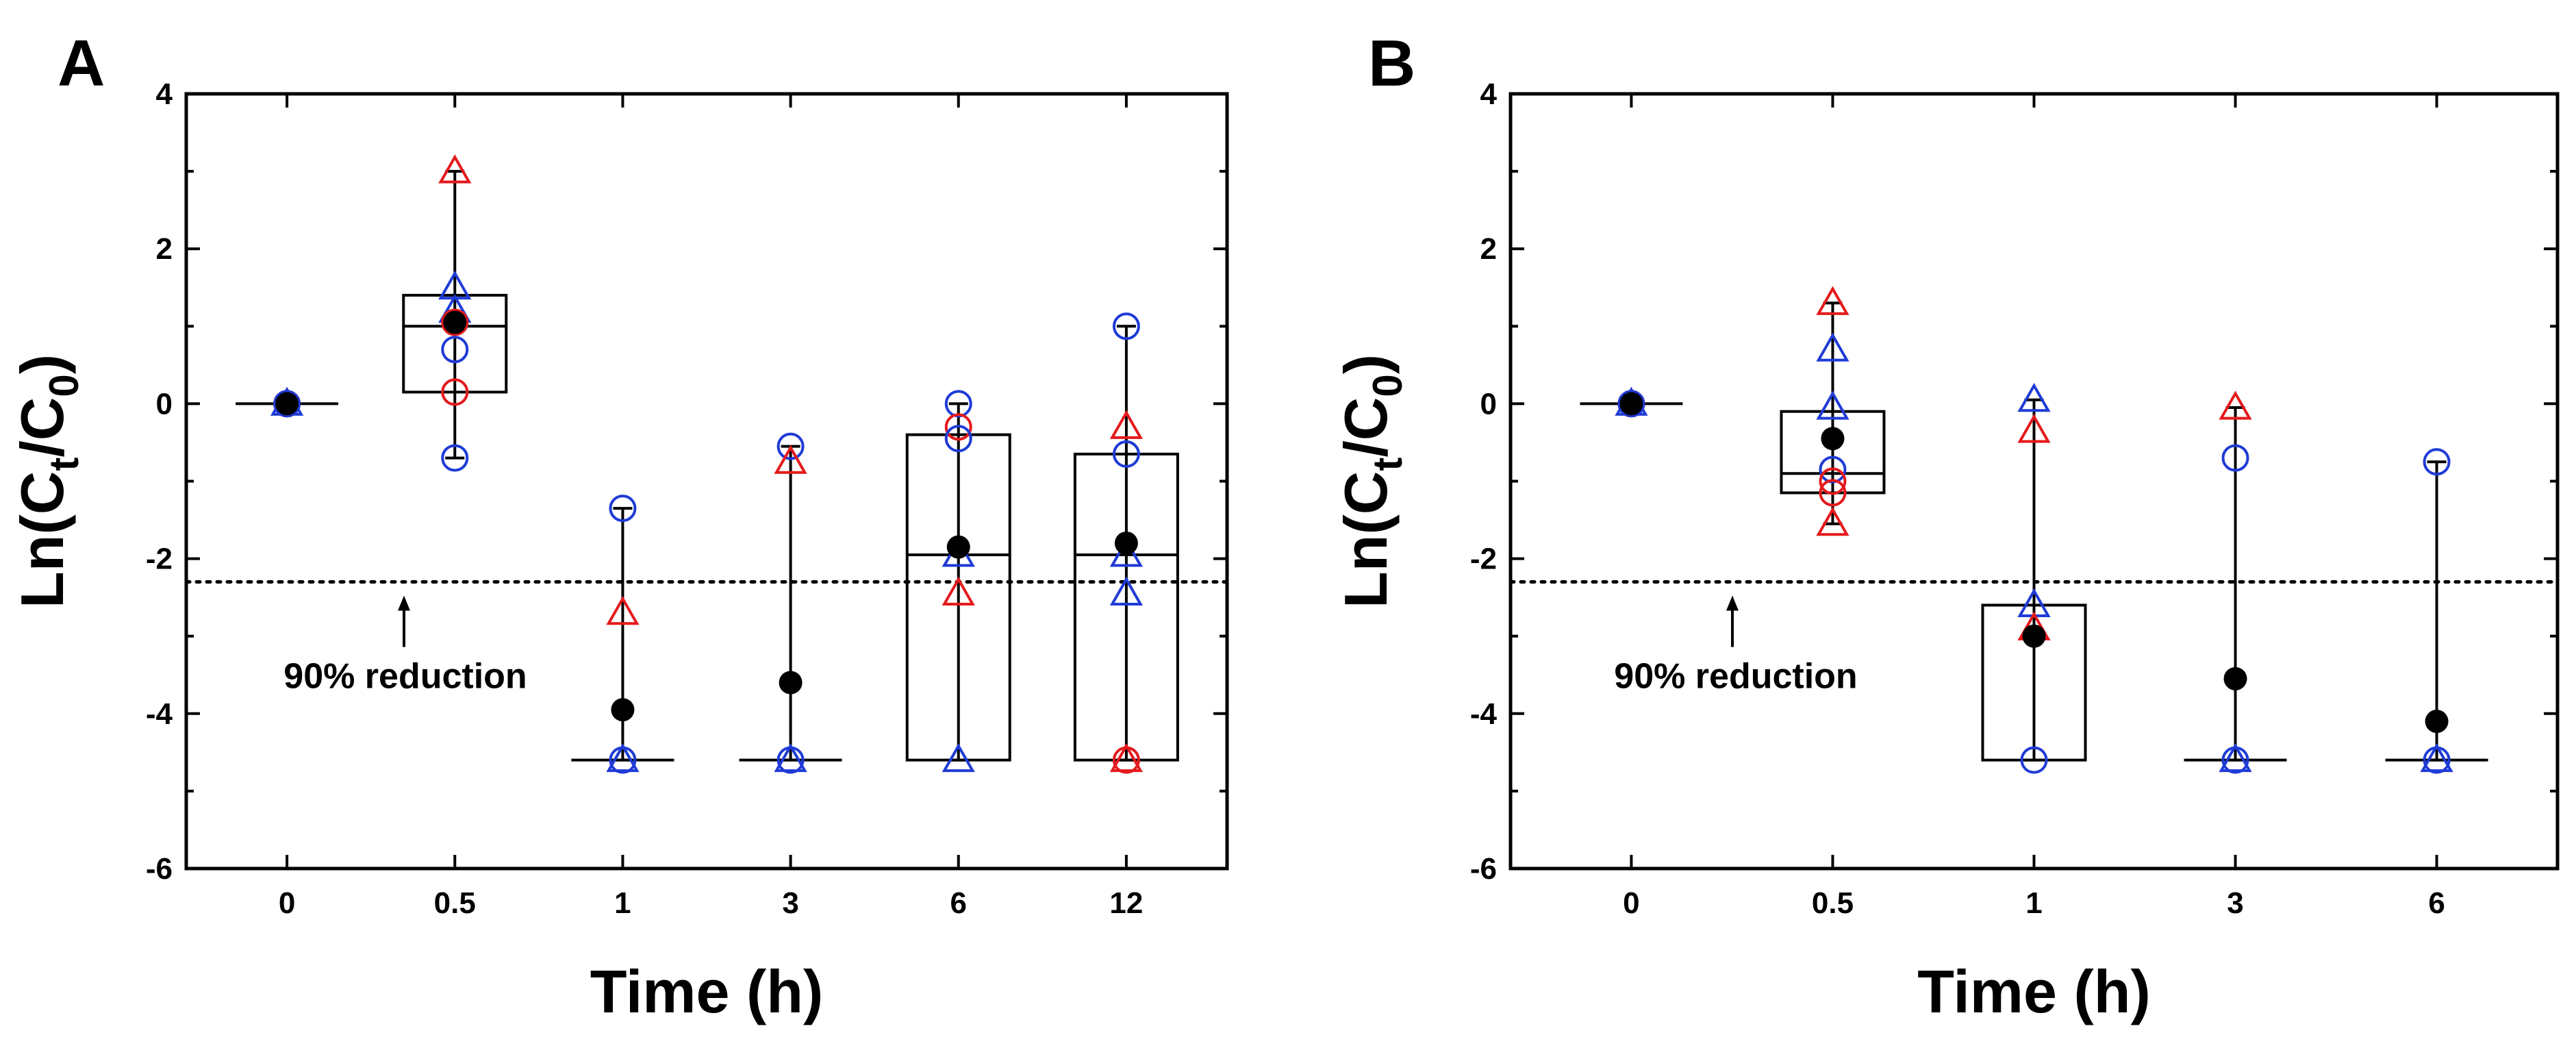 The height and width of the screenshot is (1048, 2576). I want to click on panel-label: B, so click(1391, 63).